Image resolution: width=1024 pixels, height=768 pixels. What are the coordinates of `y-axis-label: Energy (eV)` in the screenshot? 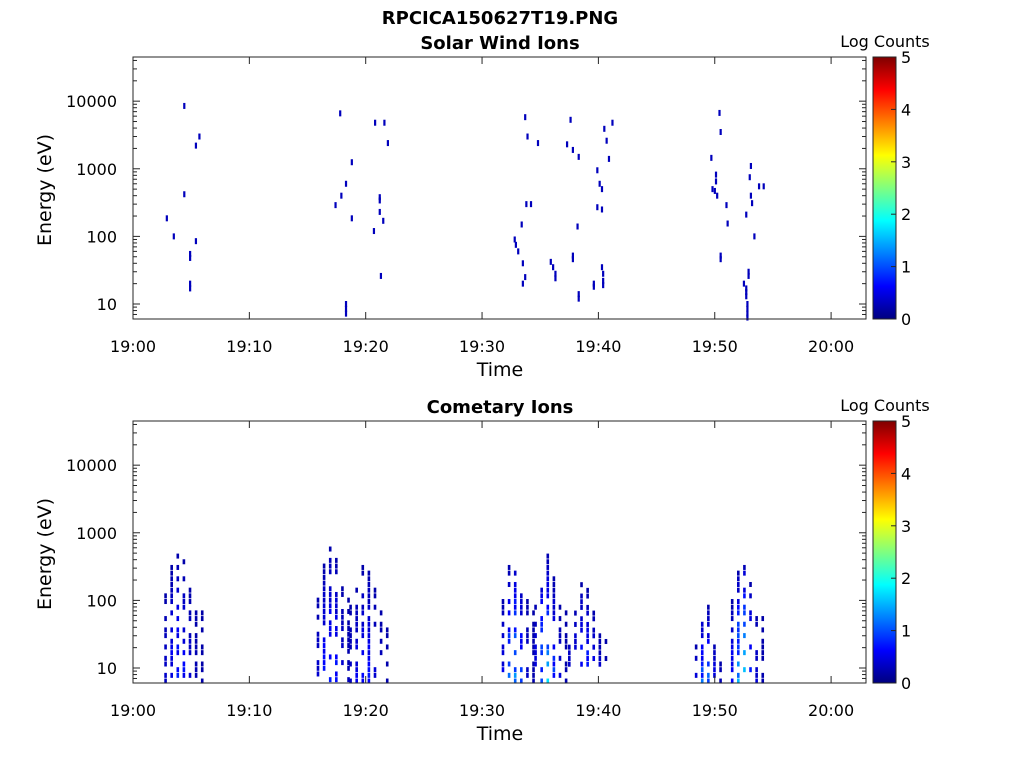 It's located at (45, 190).